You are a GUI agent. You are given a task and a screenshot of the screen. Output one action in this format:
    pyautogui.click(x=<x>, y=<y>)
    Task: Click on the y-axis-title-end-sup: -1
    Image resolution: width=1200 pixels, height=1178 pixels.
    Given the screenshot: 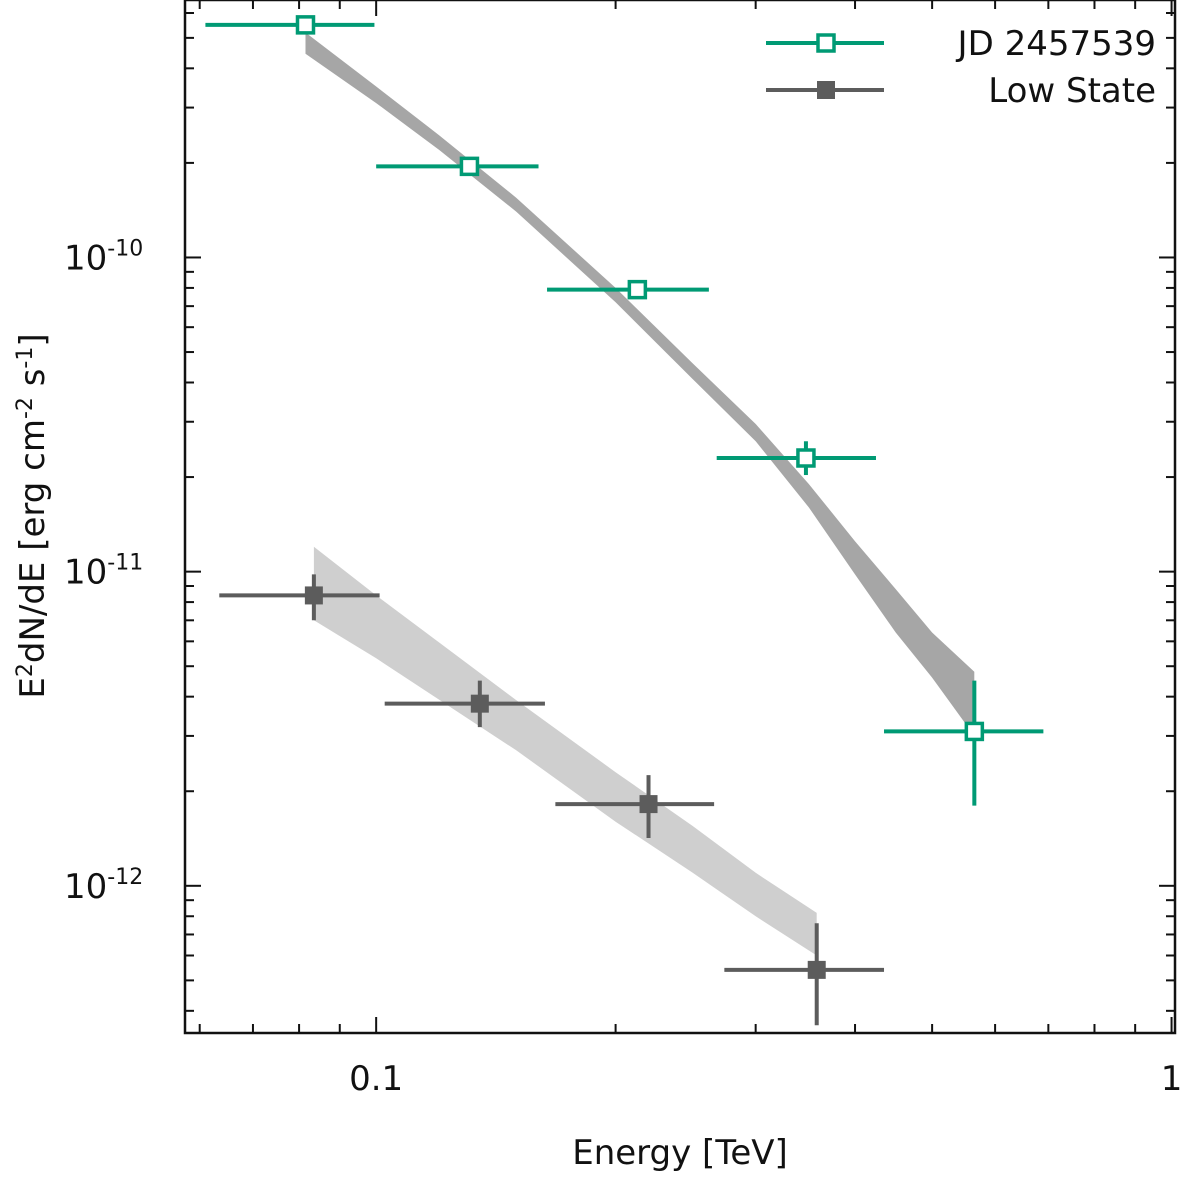 What is the action you would take?
    pyautogui.click(x=25, y=358)
    